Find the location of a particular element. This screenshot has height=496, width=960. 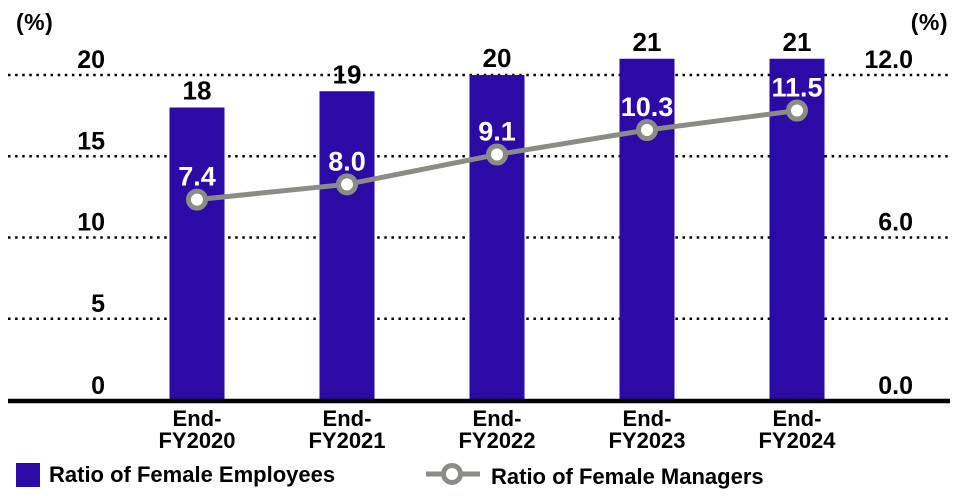

bar-End-FY2021 is located at coordinates (347, 247).